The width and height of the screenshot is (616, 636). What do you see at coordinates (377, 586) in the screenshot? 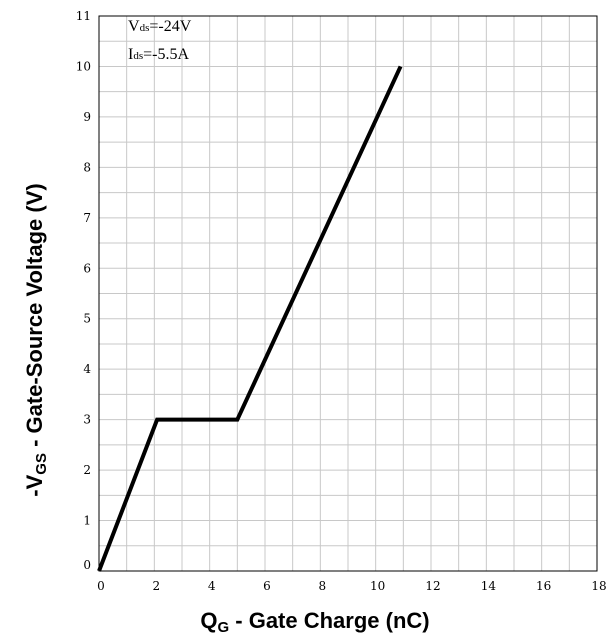
I see `x-tick-label: 10` at bounding box center [377, 586].